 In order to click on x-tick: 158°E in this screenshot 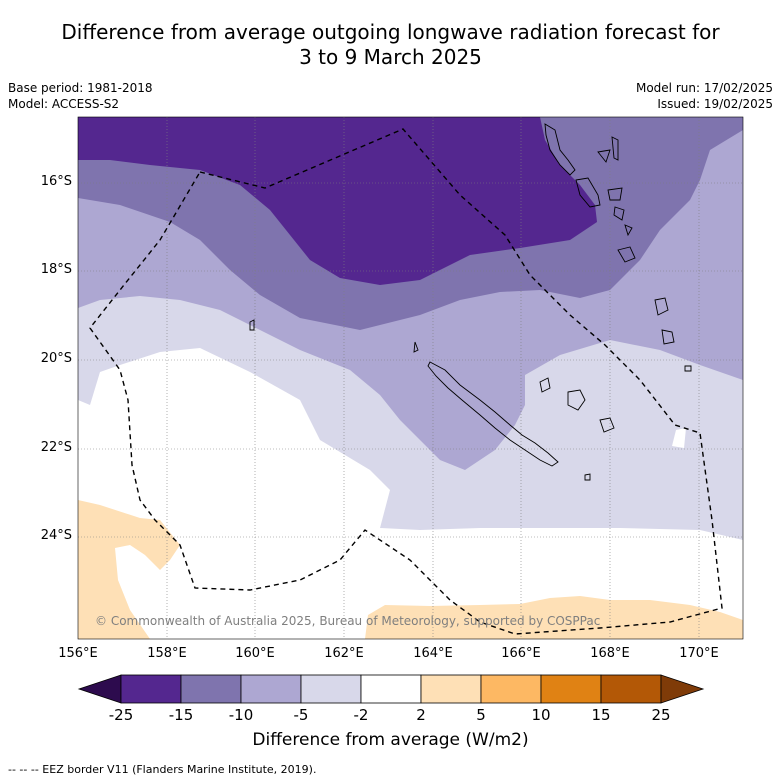, I will do `click(167, 653)`.